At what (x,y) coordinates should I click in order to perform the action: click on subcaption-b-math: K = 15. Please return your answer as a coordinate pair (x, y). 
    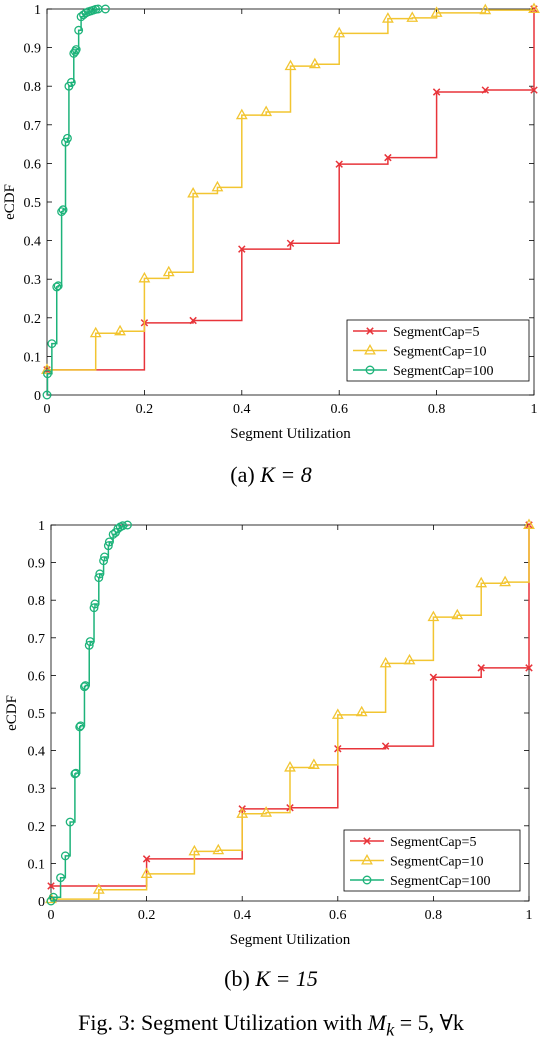
    Looking at the image, I should click on (286, 978).